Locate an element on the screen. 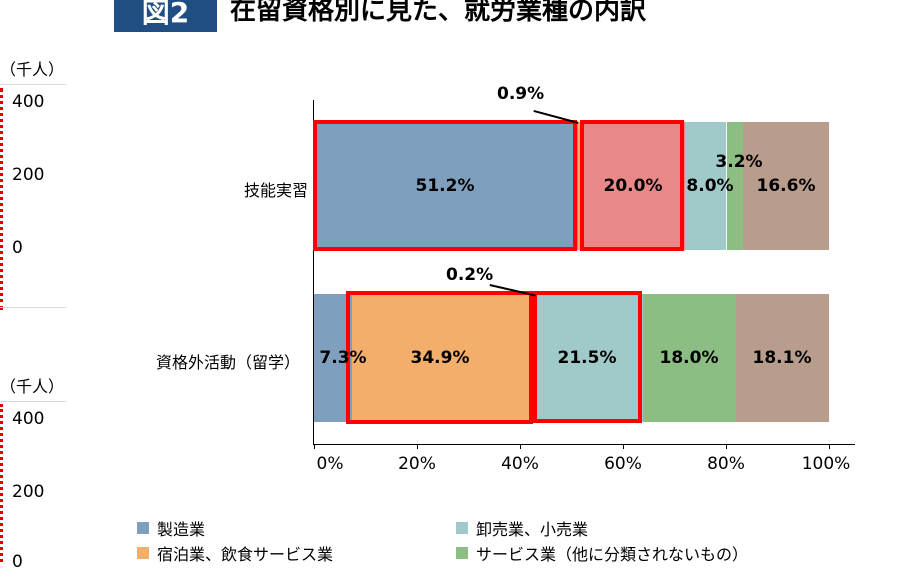  highlight-box-manufacturing is located at coordinates (445, 185).